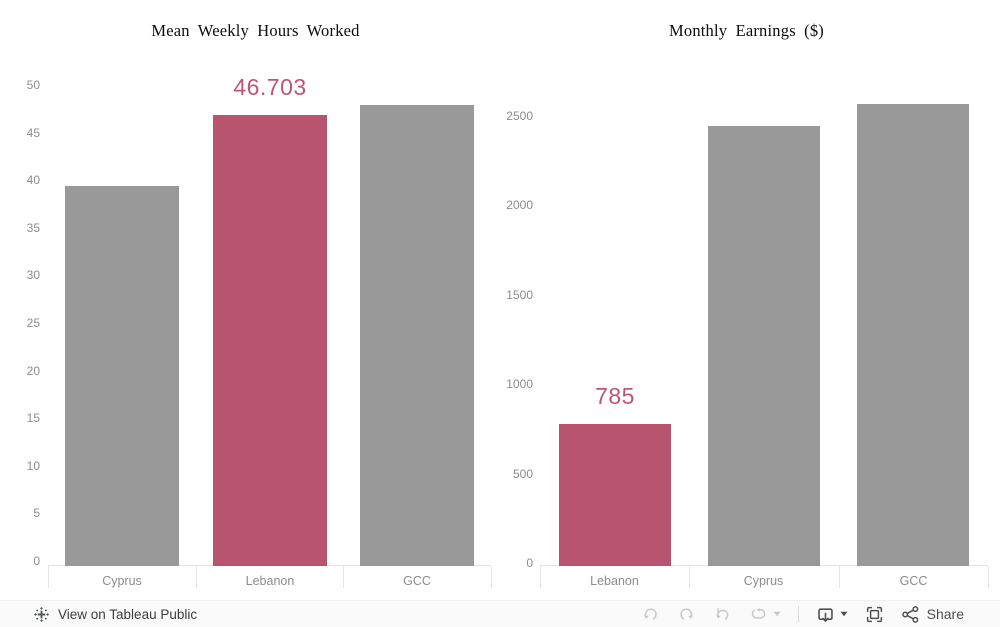  I want to click on share-button: Share, so click(932, 614).